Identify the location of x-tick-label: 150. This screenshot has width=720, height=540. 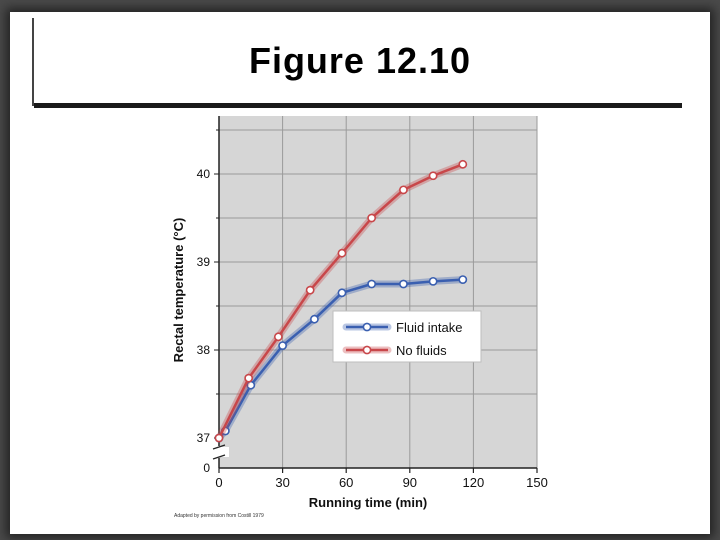
(537, 482).